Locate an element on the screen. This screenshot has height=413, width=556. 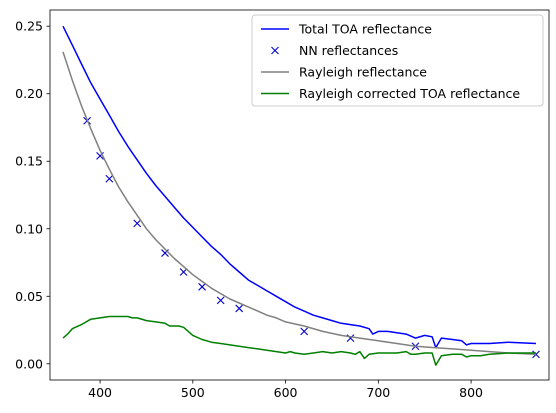
legend-label: NN reflectances is located at coordinates (348, 50).